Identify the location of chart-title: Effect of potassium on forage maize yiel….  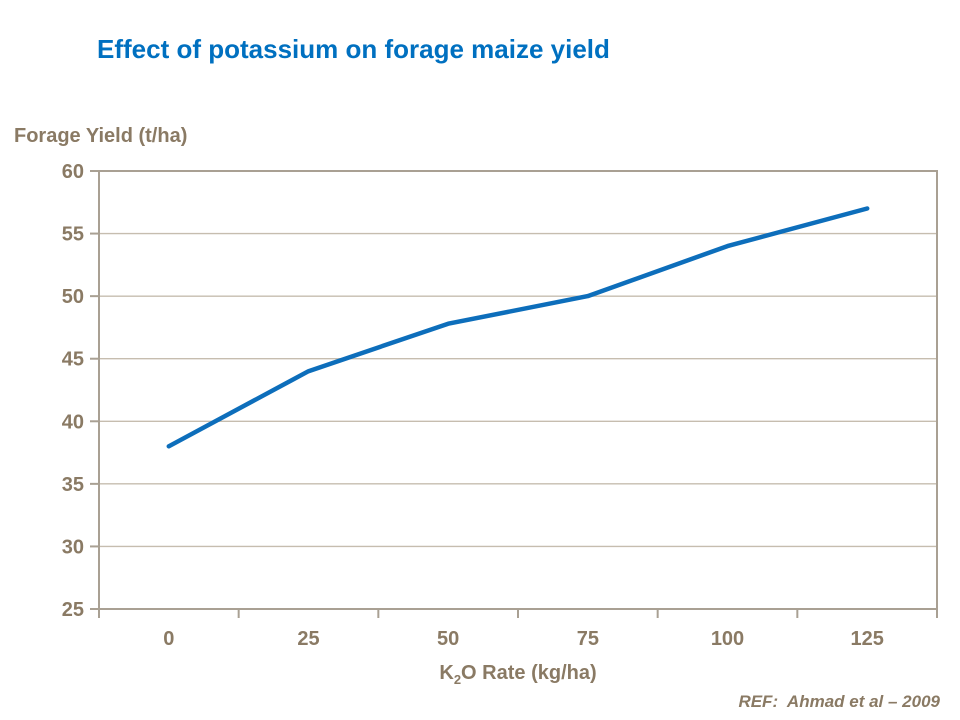
(353, 49).